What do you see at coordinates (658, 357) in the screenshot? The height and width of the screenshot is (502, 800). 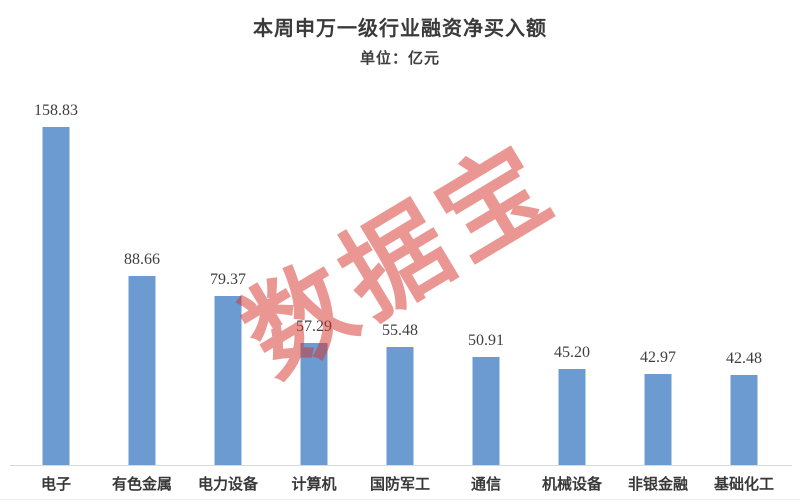 I see `bar-value-label: 42.97` at bounding box center [658, 357].